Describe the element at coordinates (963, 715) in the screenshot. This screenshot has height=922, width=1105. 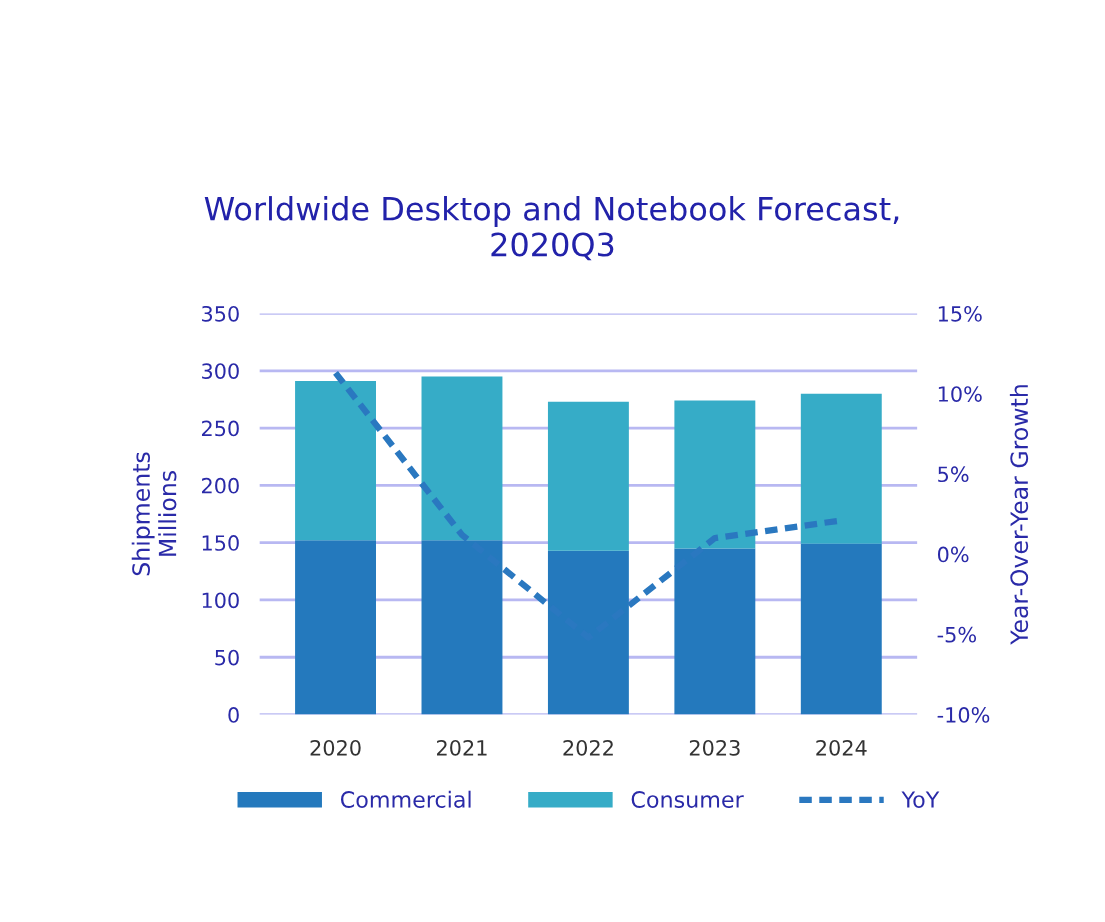
I see `y2-tick-label: -10%` at that location.